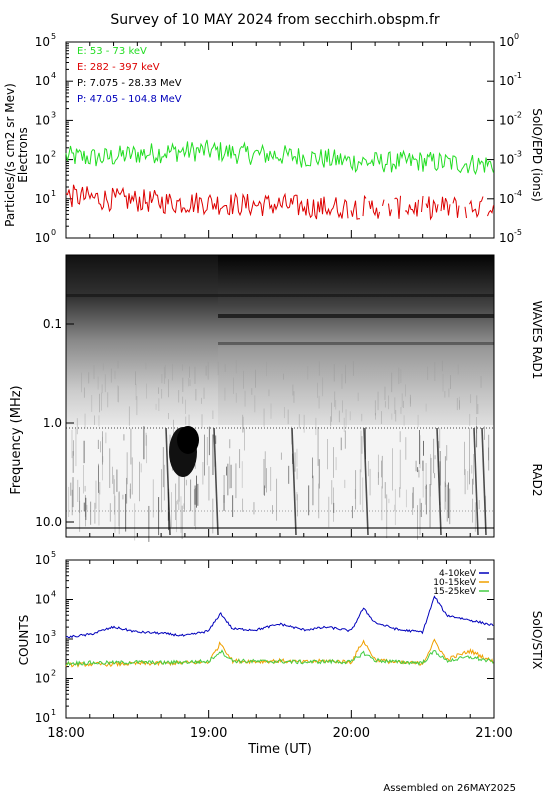 This screenshot has height=800, width=550. What do you see at coordinates (518, 232) in the screenshot?
I see `epd-y2tick-exp: -5` at bounding box center [518, 232].